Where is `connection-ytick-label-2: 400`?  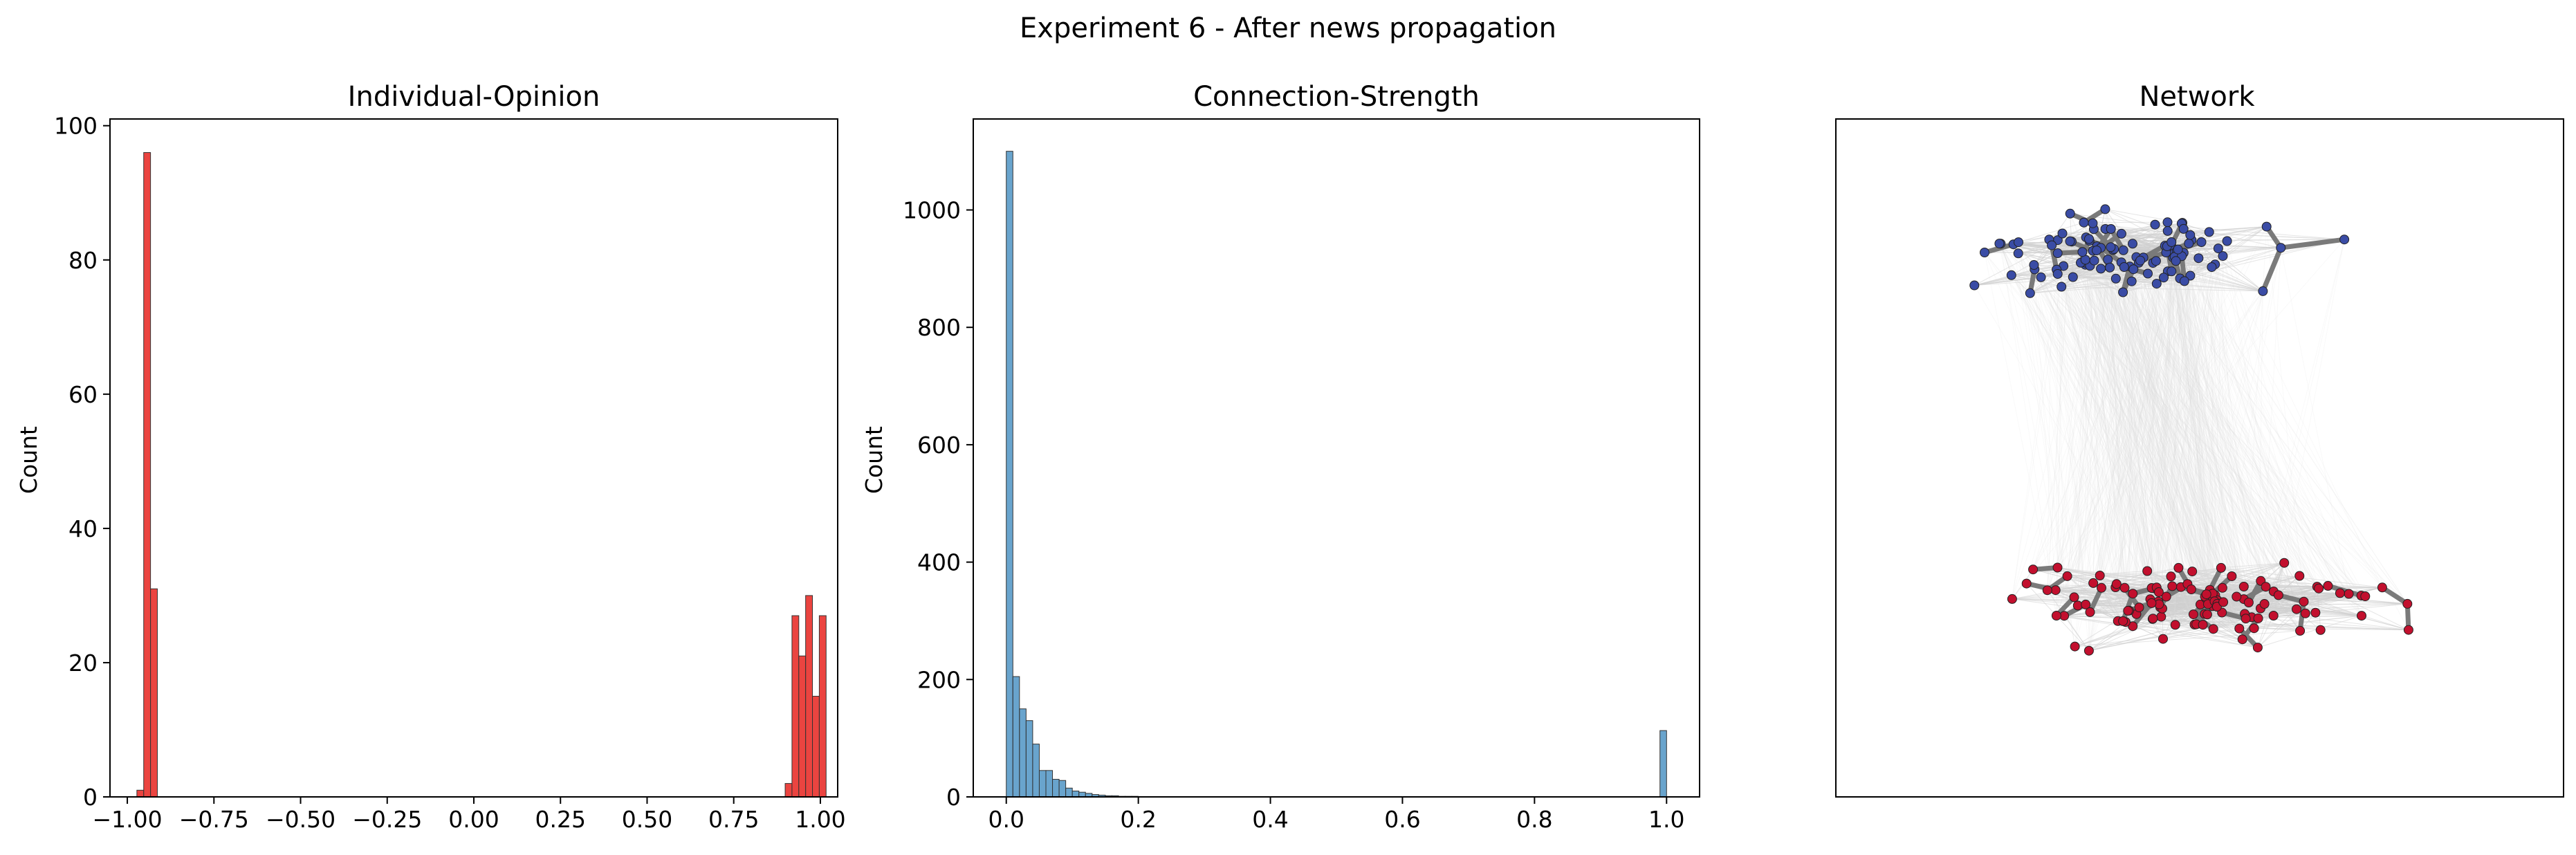
connection-ytick-label-2: 400 is located at coordinates (939, 562).